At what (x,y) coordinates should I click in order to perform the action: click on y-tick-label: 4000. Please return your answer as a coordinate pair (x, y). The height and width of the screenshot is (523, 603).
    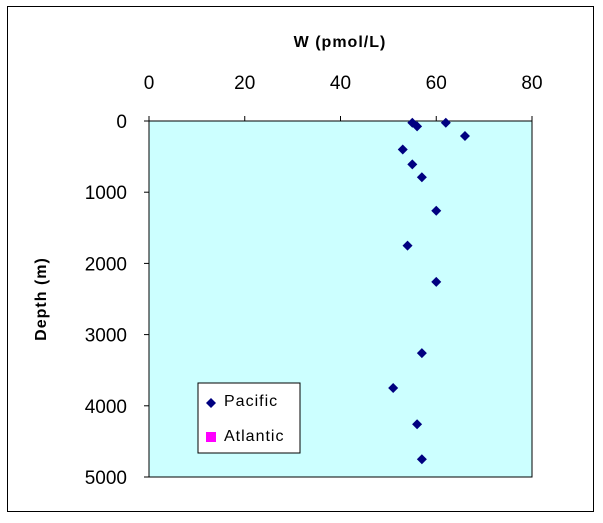
    Looking at the image, I should click on (106, 407).